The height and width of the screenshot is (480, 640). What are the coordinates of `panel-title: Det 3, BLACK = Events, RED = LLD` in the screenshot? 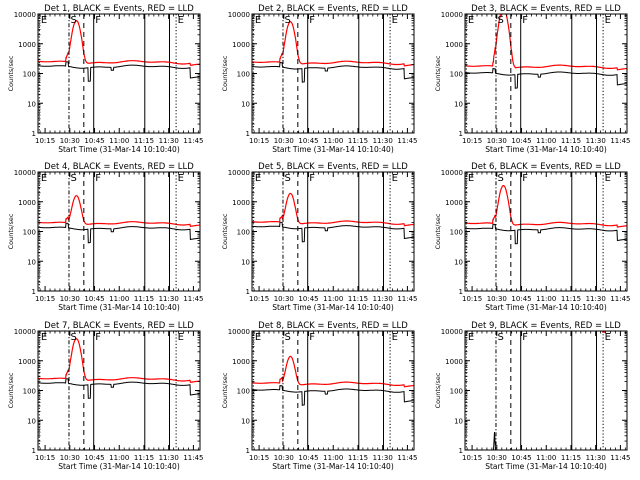 It's located at (546, 9).